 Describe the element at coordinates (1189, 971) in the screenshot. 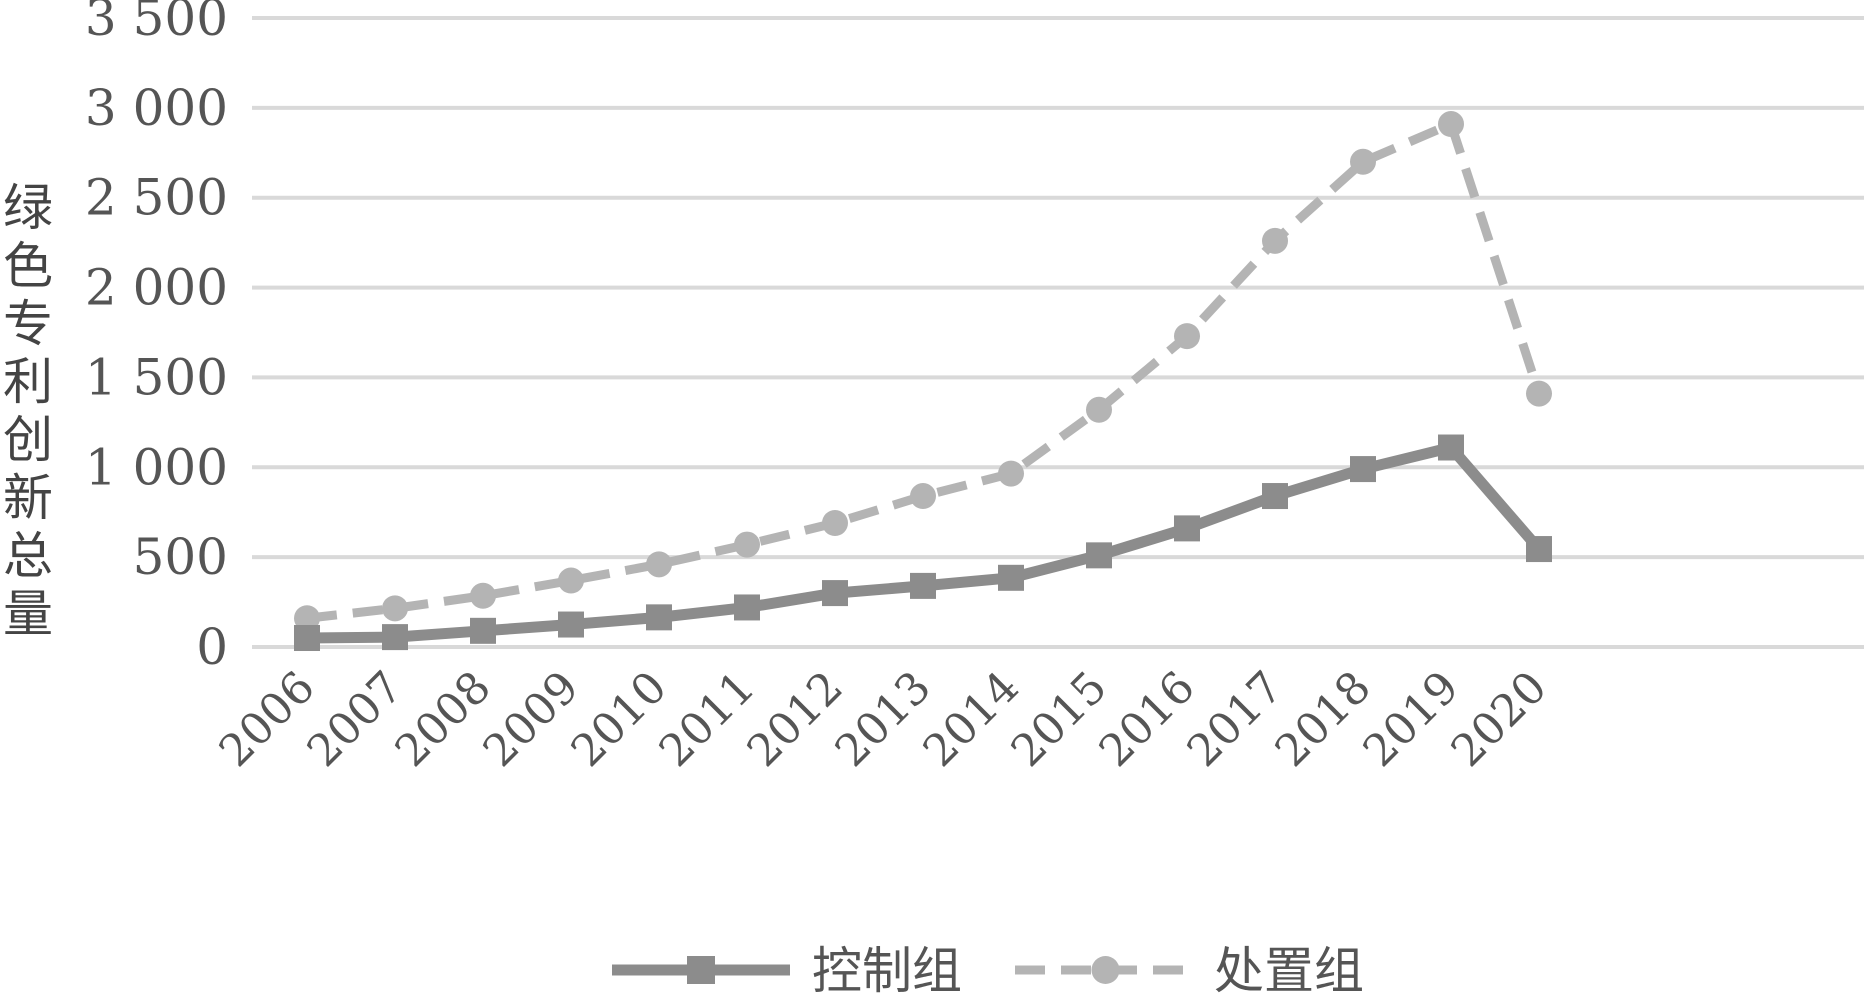

I see `legend-entry-1: 处置组` at that location.